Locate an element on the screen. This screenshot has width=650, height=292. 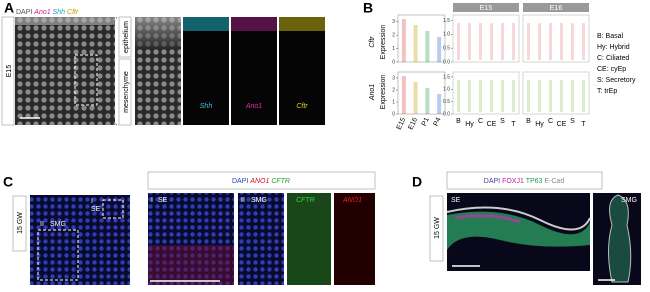
panel-label: B is located at coordinates (368, 8).